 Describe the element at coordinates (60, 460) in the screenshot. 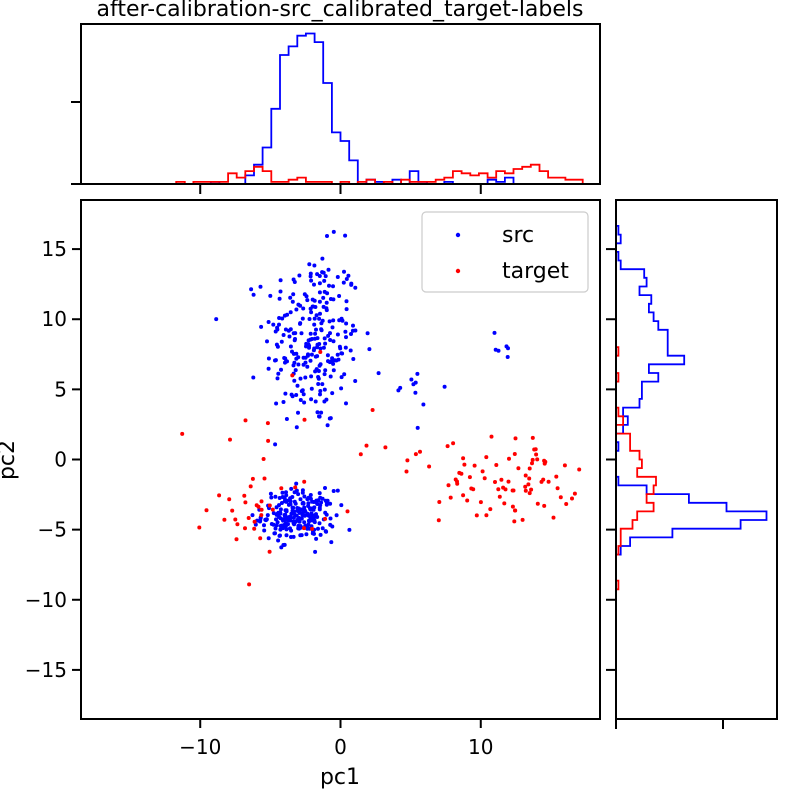

I see `y-tick-label: 0` at that location.